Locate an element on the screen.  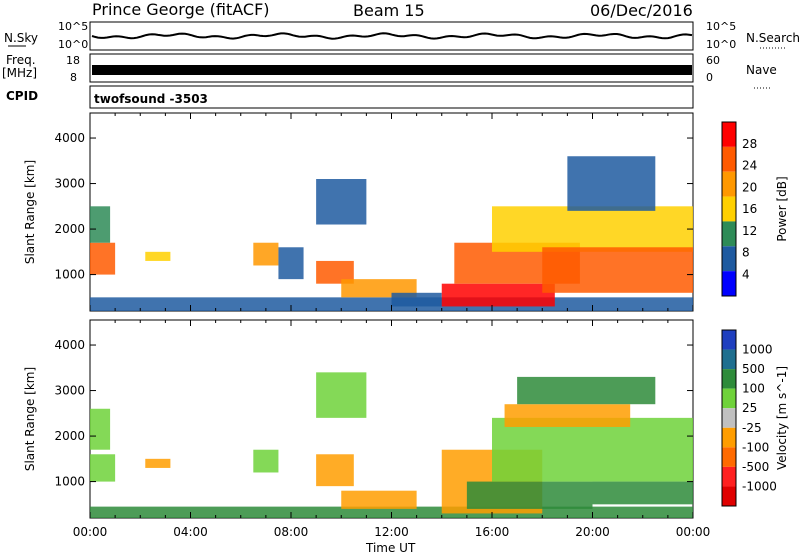
freq-band is located at coordinates (392, 70).